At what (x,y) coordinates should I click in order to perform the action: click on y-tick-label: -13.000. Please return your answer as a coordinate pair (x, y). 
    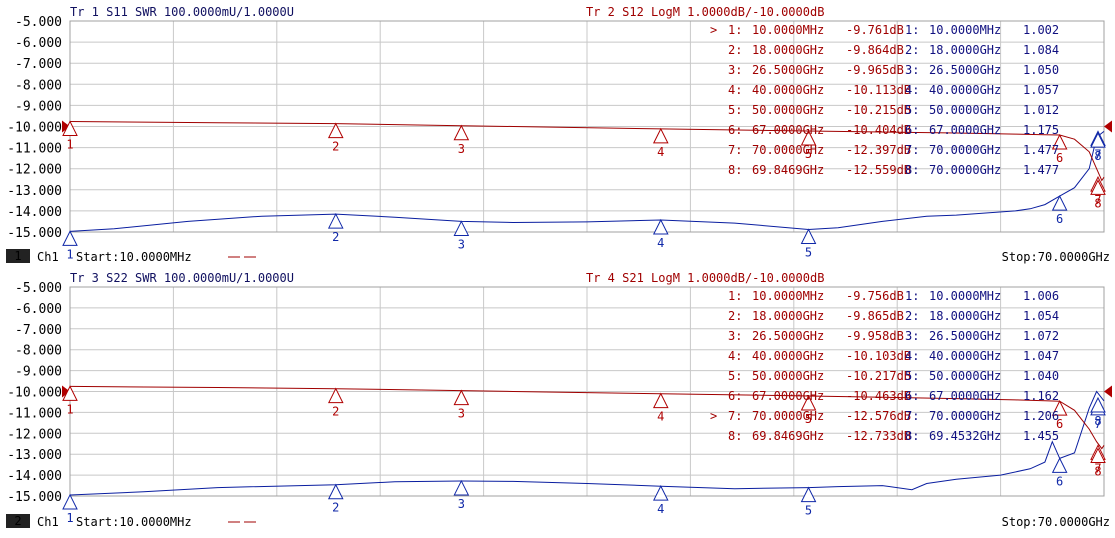
    Looking at the image, I should click on (34, 455).